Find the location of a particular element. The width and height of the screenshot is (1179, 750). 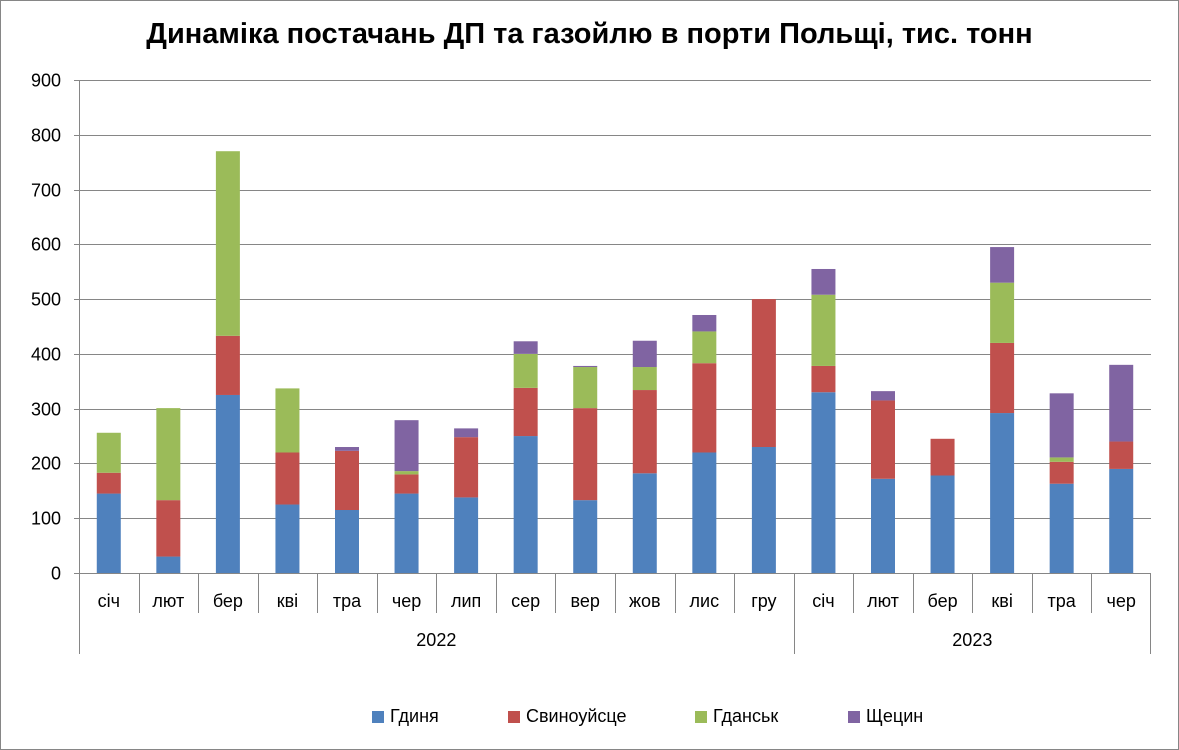

legend-item: Свиноуйсце is located at coordinates (567, 716).